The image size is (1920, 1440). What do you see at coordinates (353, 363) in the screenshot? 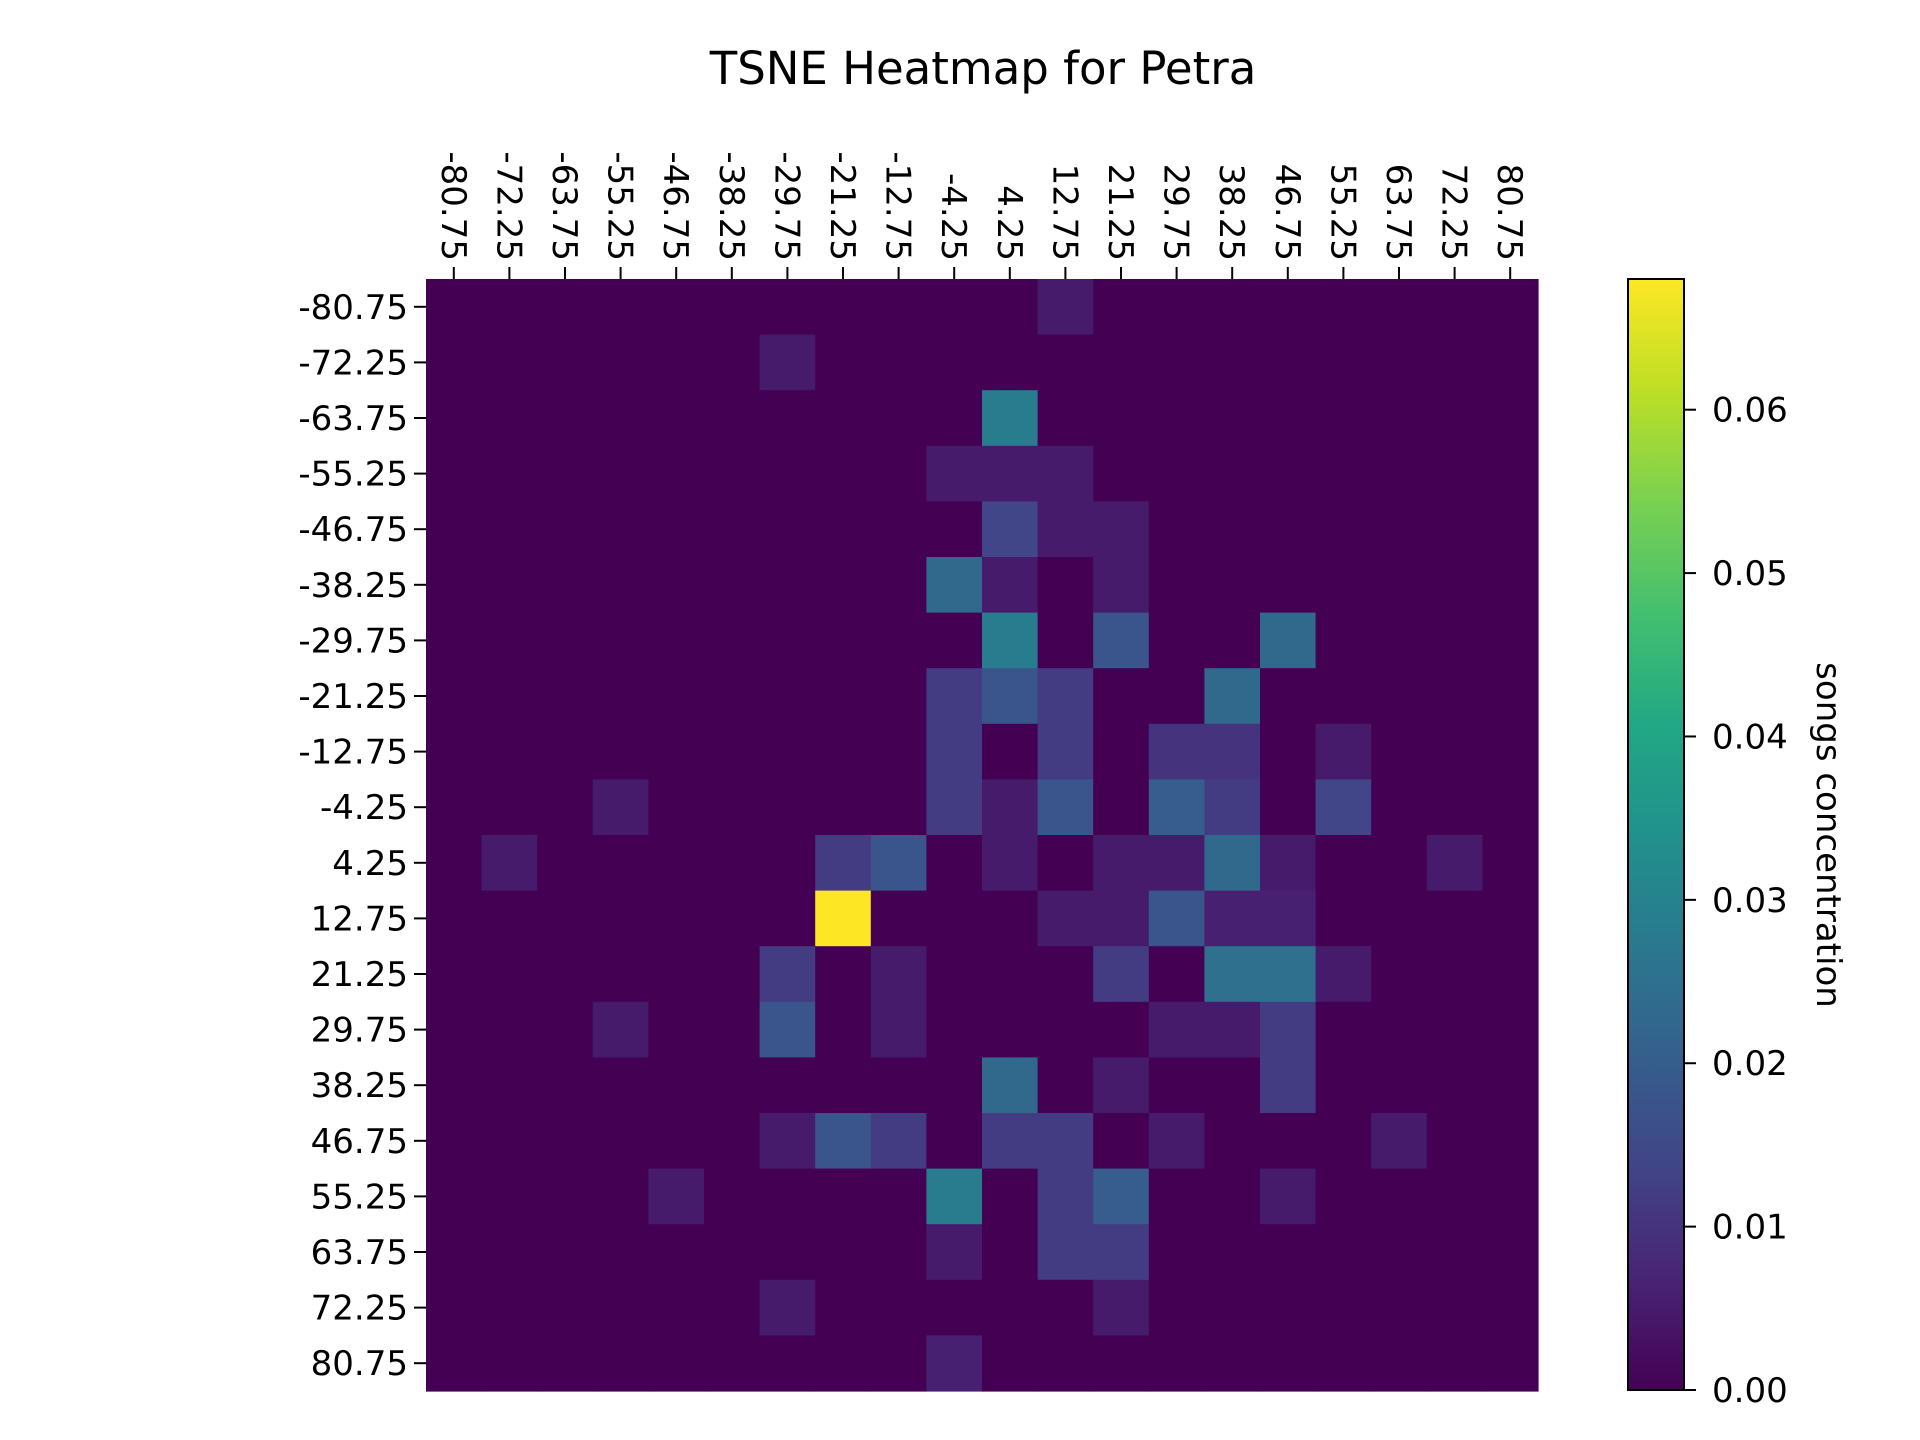
I see `y-tick-label: -72.25` at bounding box center [353, 363].